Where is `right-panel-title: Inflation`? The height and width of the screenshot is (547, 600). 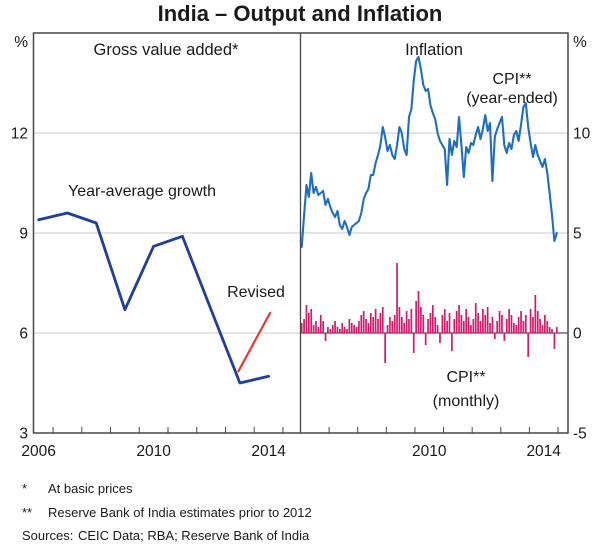 right-panel-title: Inflation is located at coordinates (434, 50).